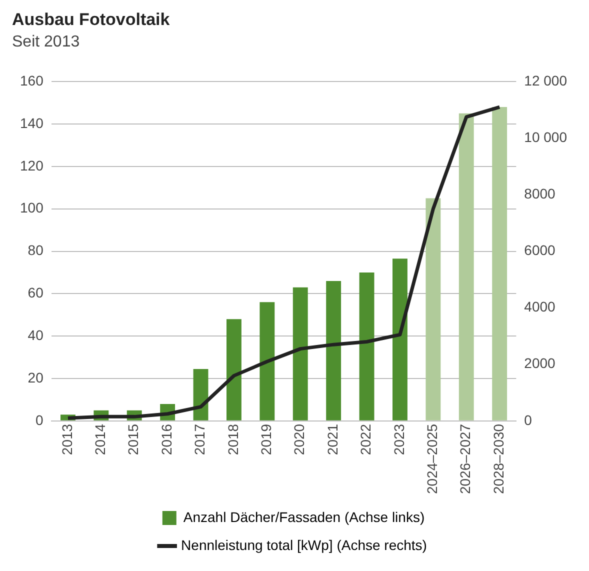  Describe the element at coordinates (133, 440) in the screenshot. I see `x-tick-label: 2015` at that location.